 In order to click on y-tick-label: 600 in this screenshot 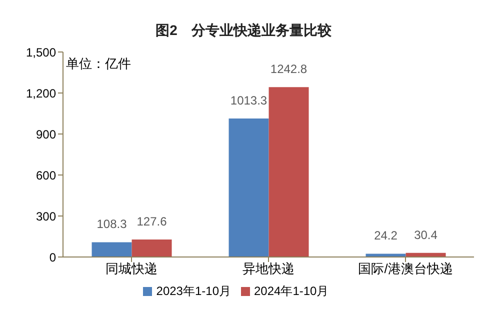, I will do `click(46, 175)`.